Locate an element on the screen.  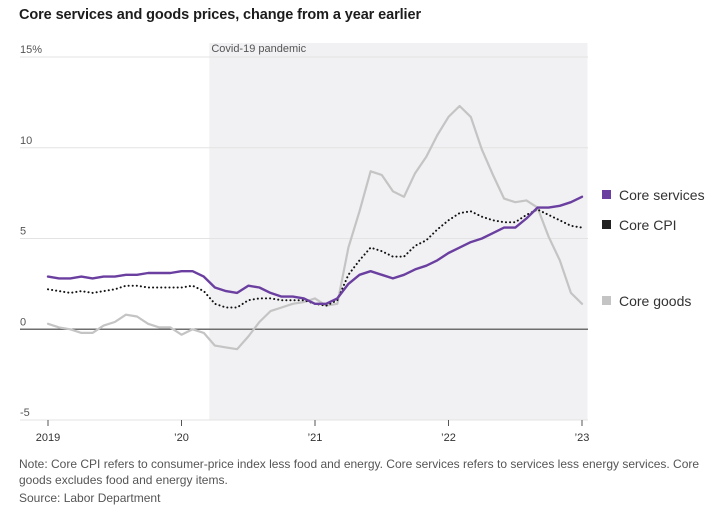
y-tick-label: 15% is located at coordinates (31, 50).